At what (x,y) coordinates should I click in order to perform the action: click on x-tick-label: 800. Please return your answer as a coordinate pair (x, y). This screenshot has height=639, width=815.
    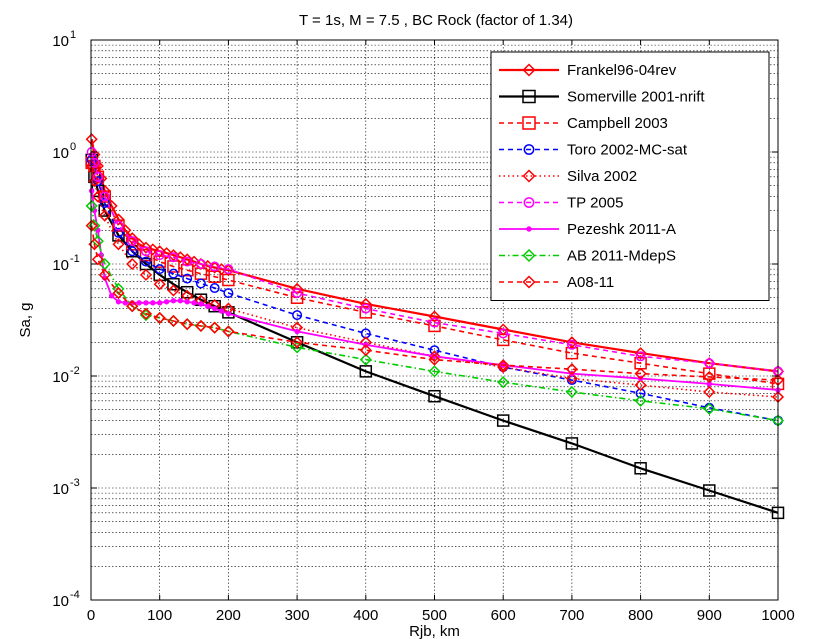
    Looking at the image, I should click on (640, 615).